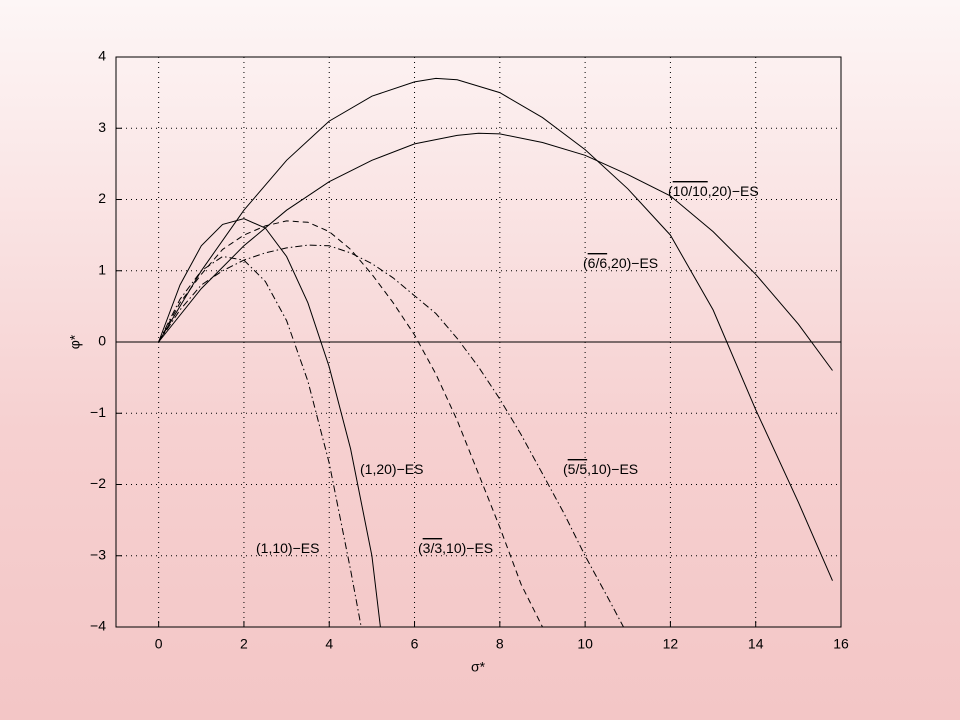  I want to click on curve-label-part: 6/6, so click(598, 263).